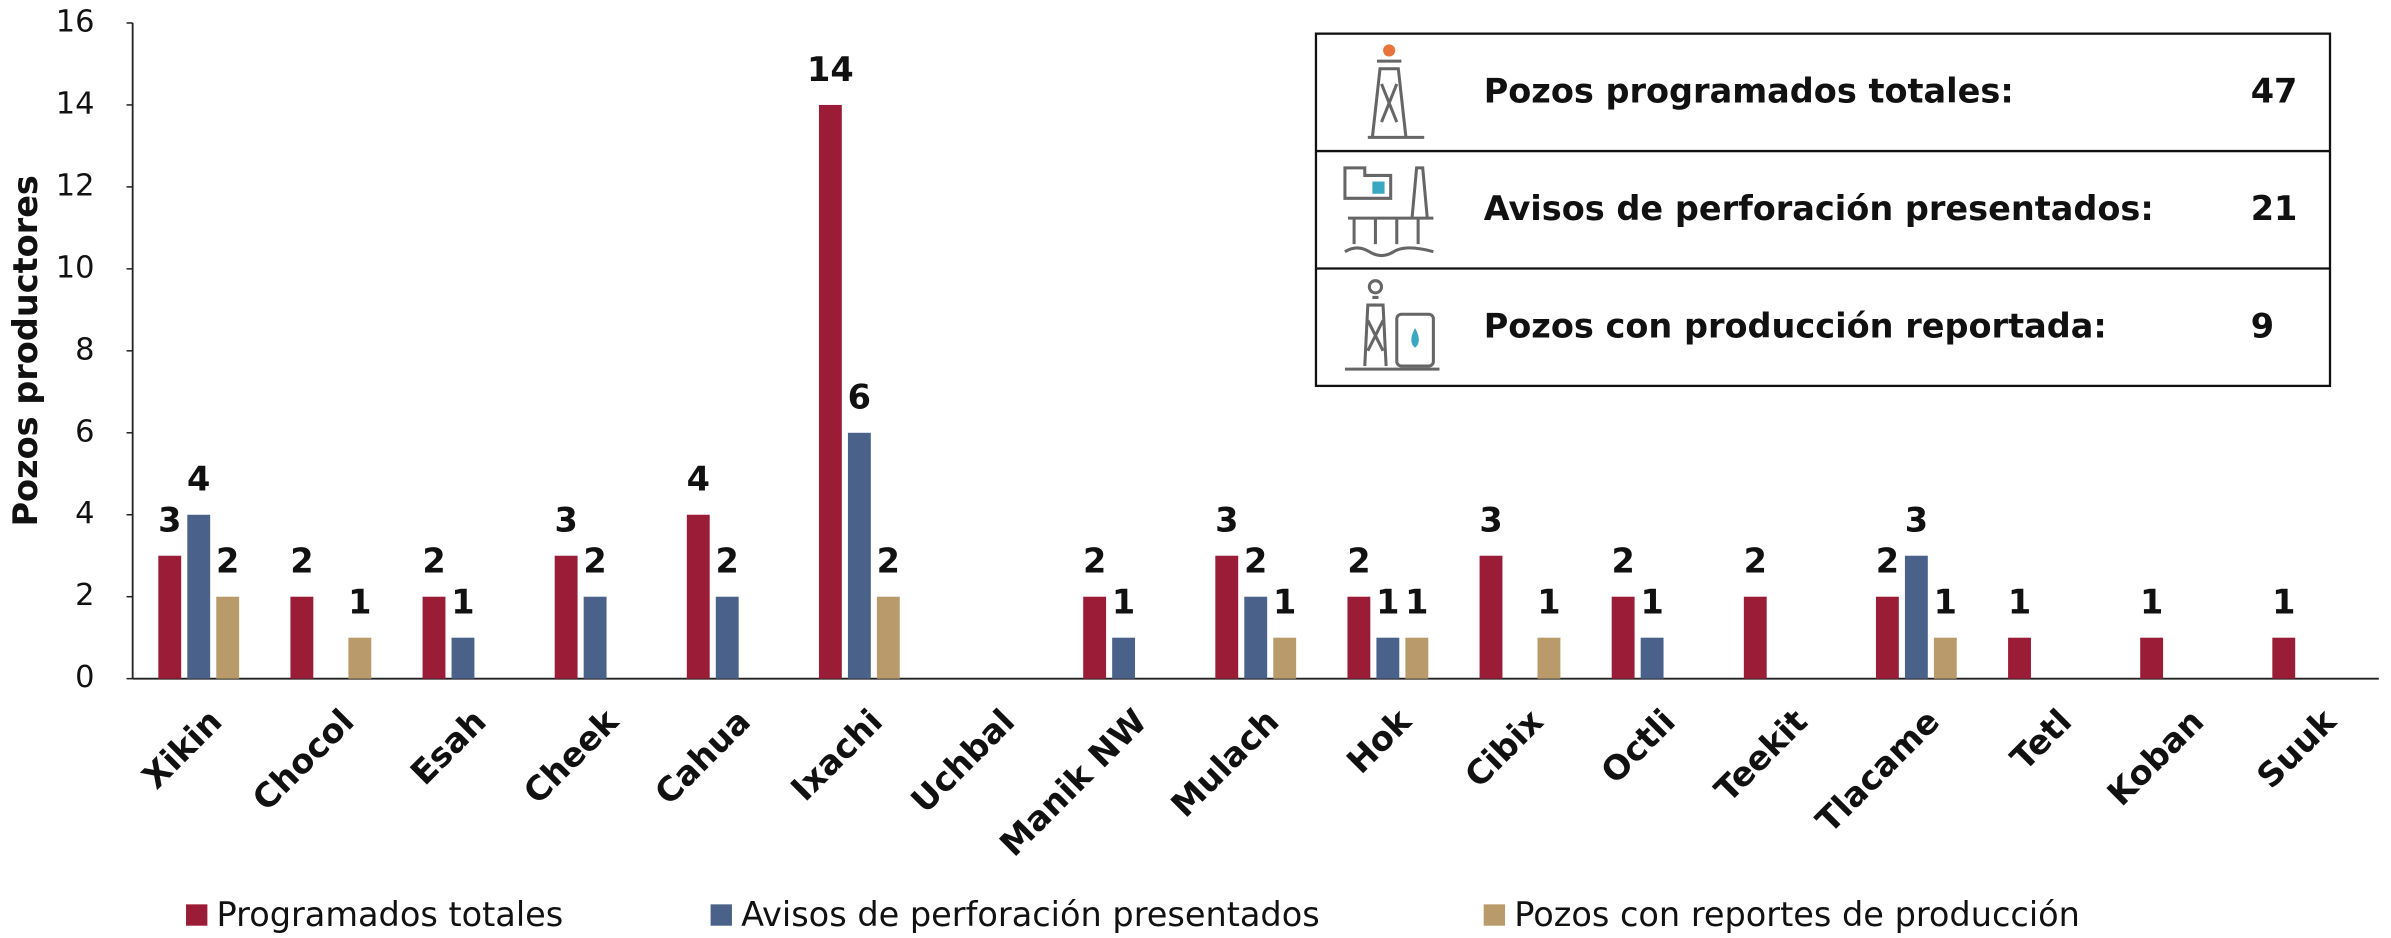 This screenshot has height=938, width=2391. I want to click on y-tick-label: 14, so click(75, 103).